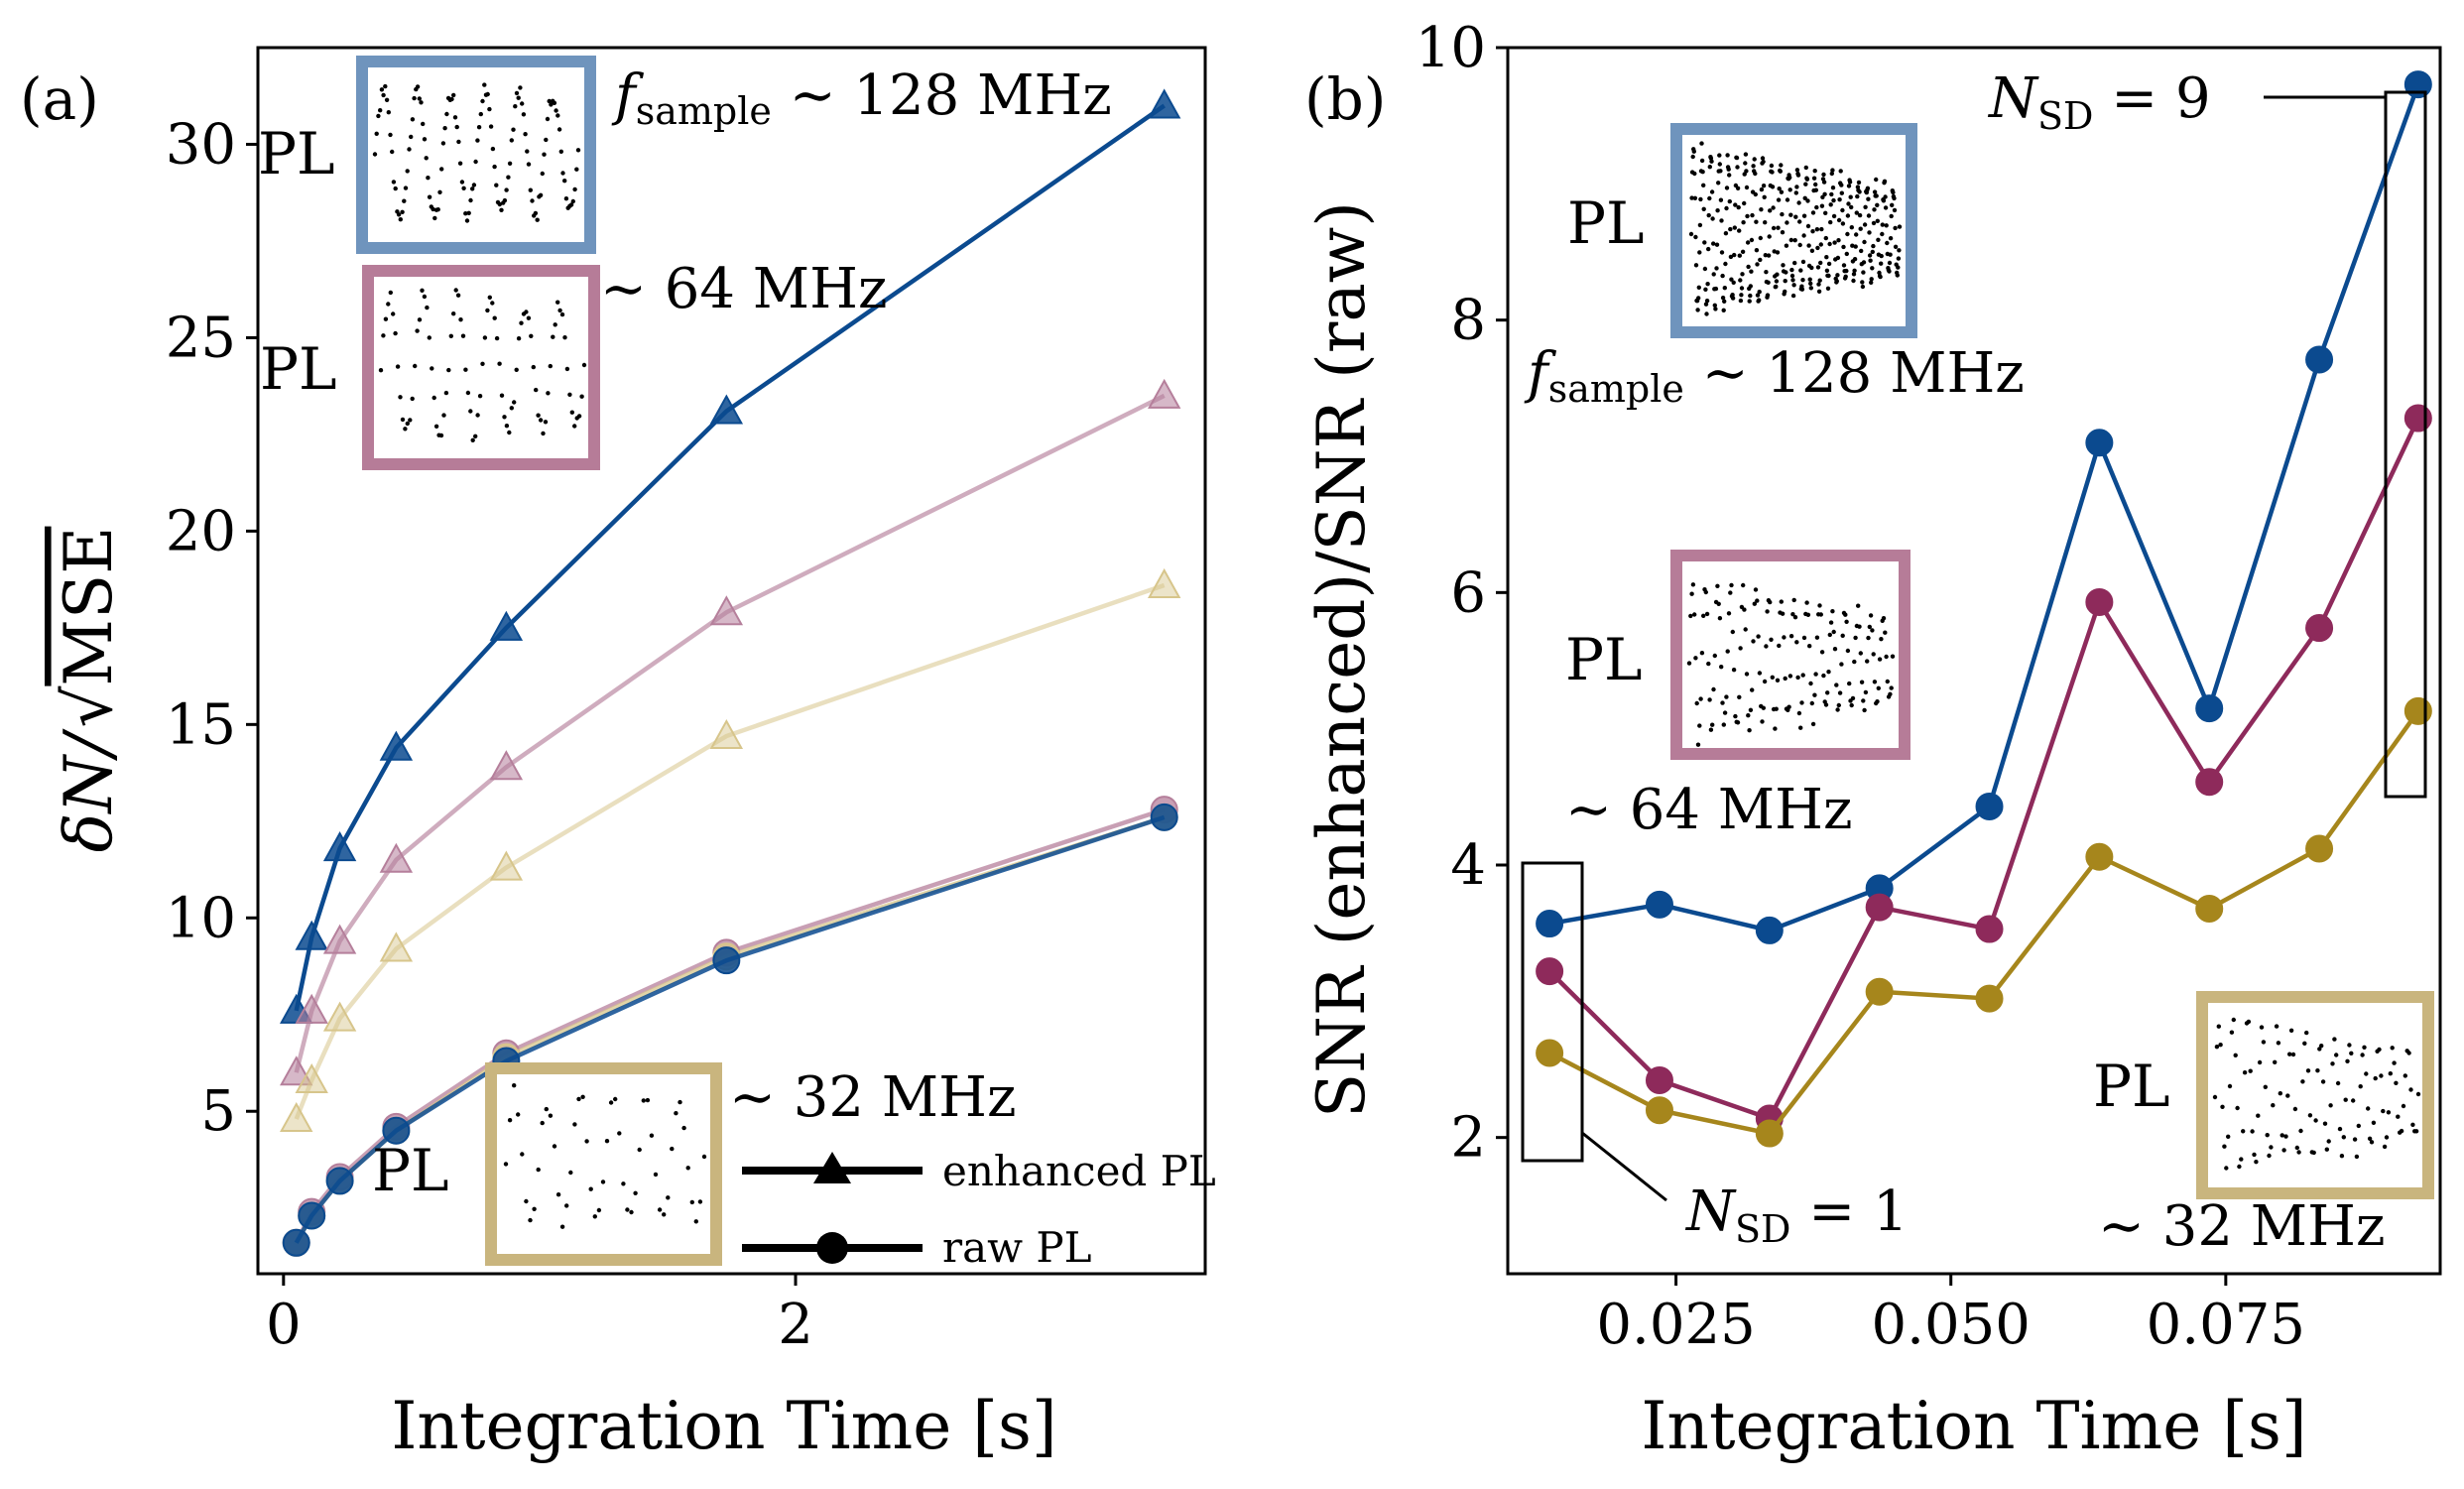 Image resolution: width=2464 pixels, height=1489 pixels. Describe the element at coordinates (872, 1097) in the screenshot. I see `freq-label-32-a: ∼ 32 MHz` at that location.